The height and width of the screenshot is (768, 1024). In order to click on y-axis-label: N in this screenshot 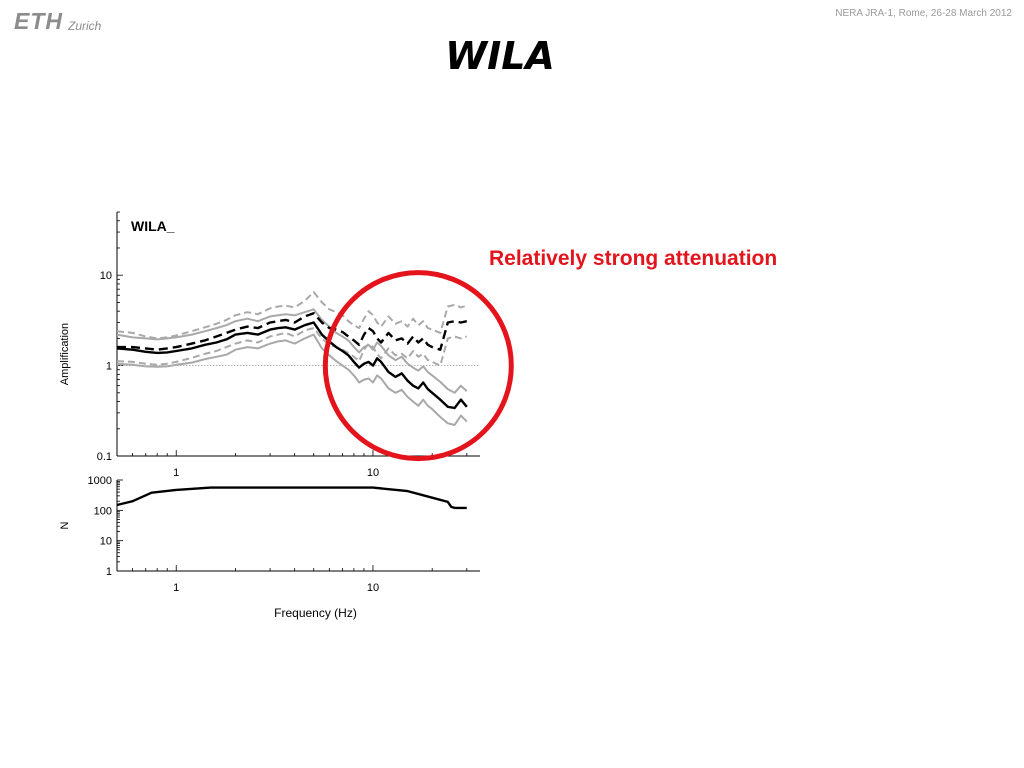, I will do `click(65, 525)`.